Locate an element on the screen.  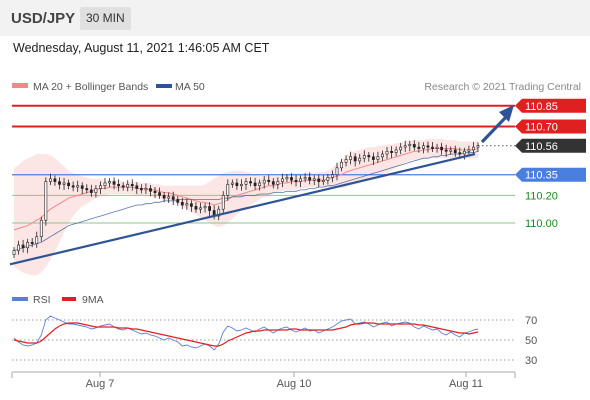
projection-arrow is located at coordinates (494, 129).